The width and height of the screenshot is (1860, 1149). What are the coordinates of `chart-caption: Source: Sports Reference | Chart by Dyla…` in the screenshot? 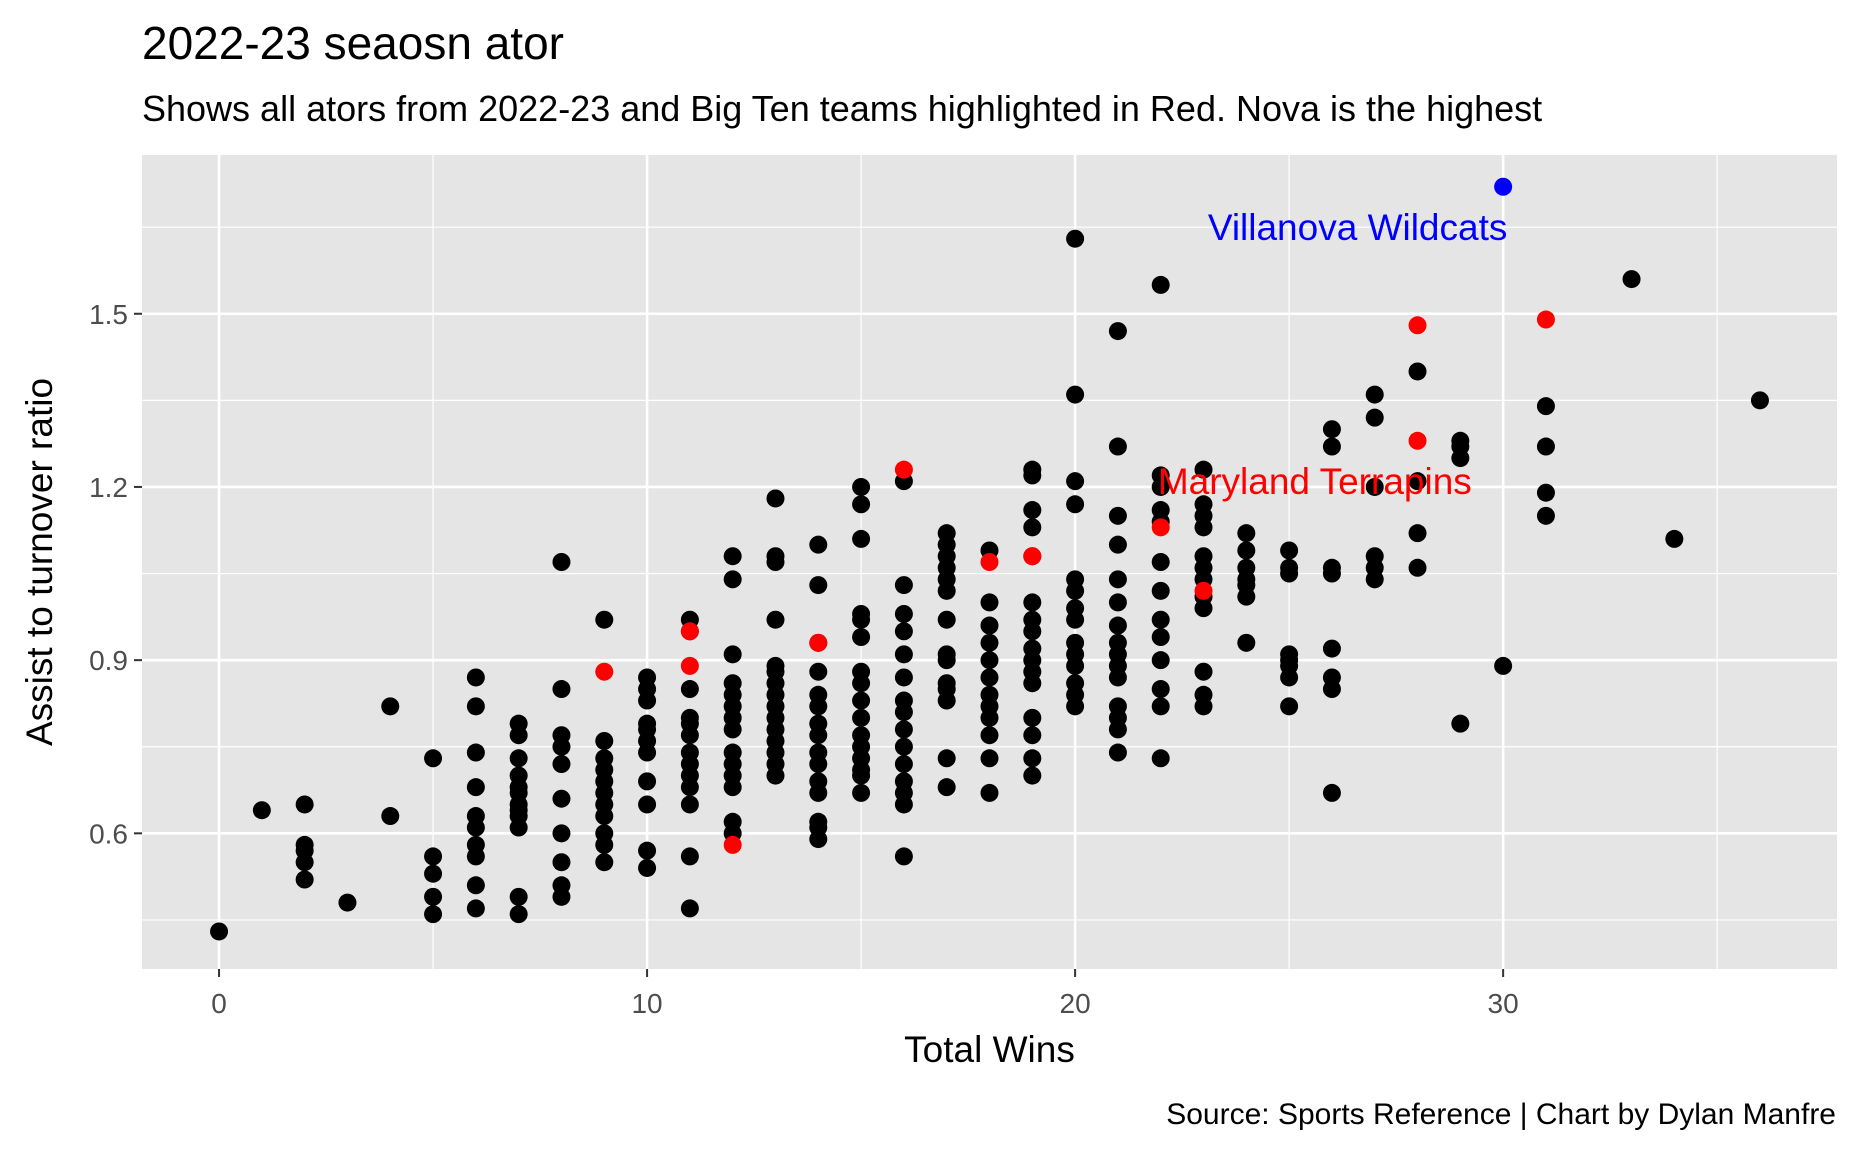 It's located at (1501, 1114).